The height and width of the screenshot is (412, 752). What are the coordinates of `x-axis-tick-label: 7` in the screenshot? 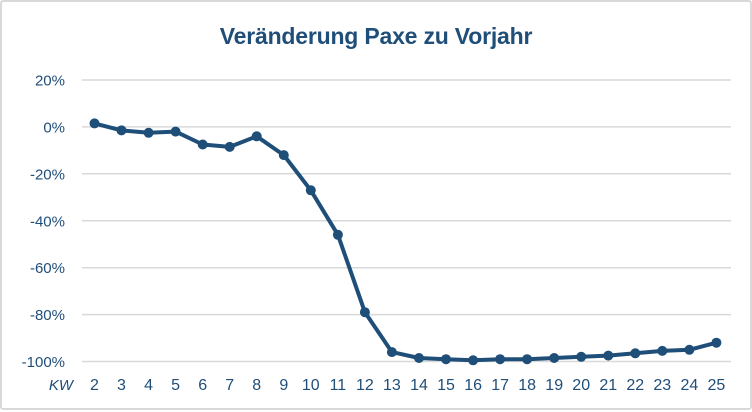 It's located at (229, 385).